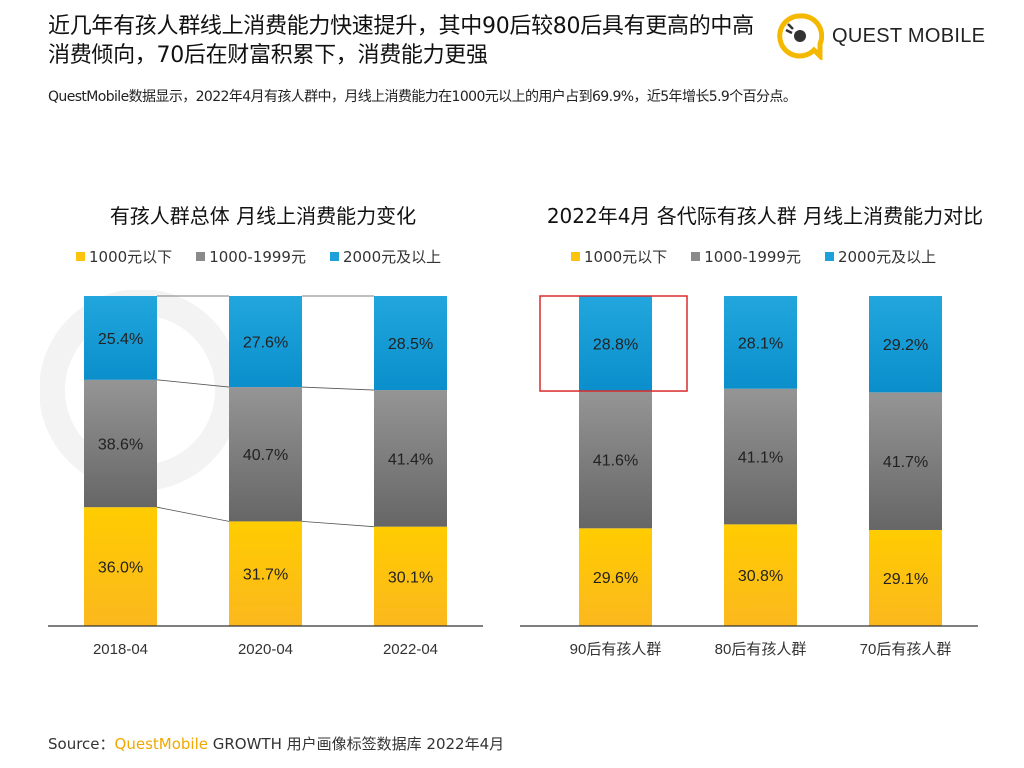 This screenshot has width=1024, height=768. I want to click on data-label: 29.6%, so click(615, 578).